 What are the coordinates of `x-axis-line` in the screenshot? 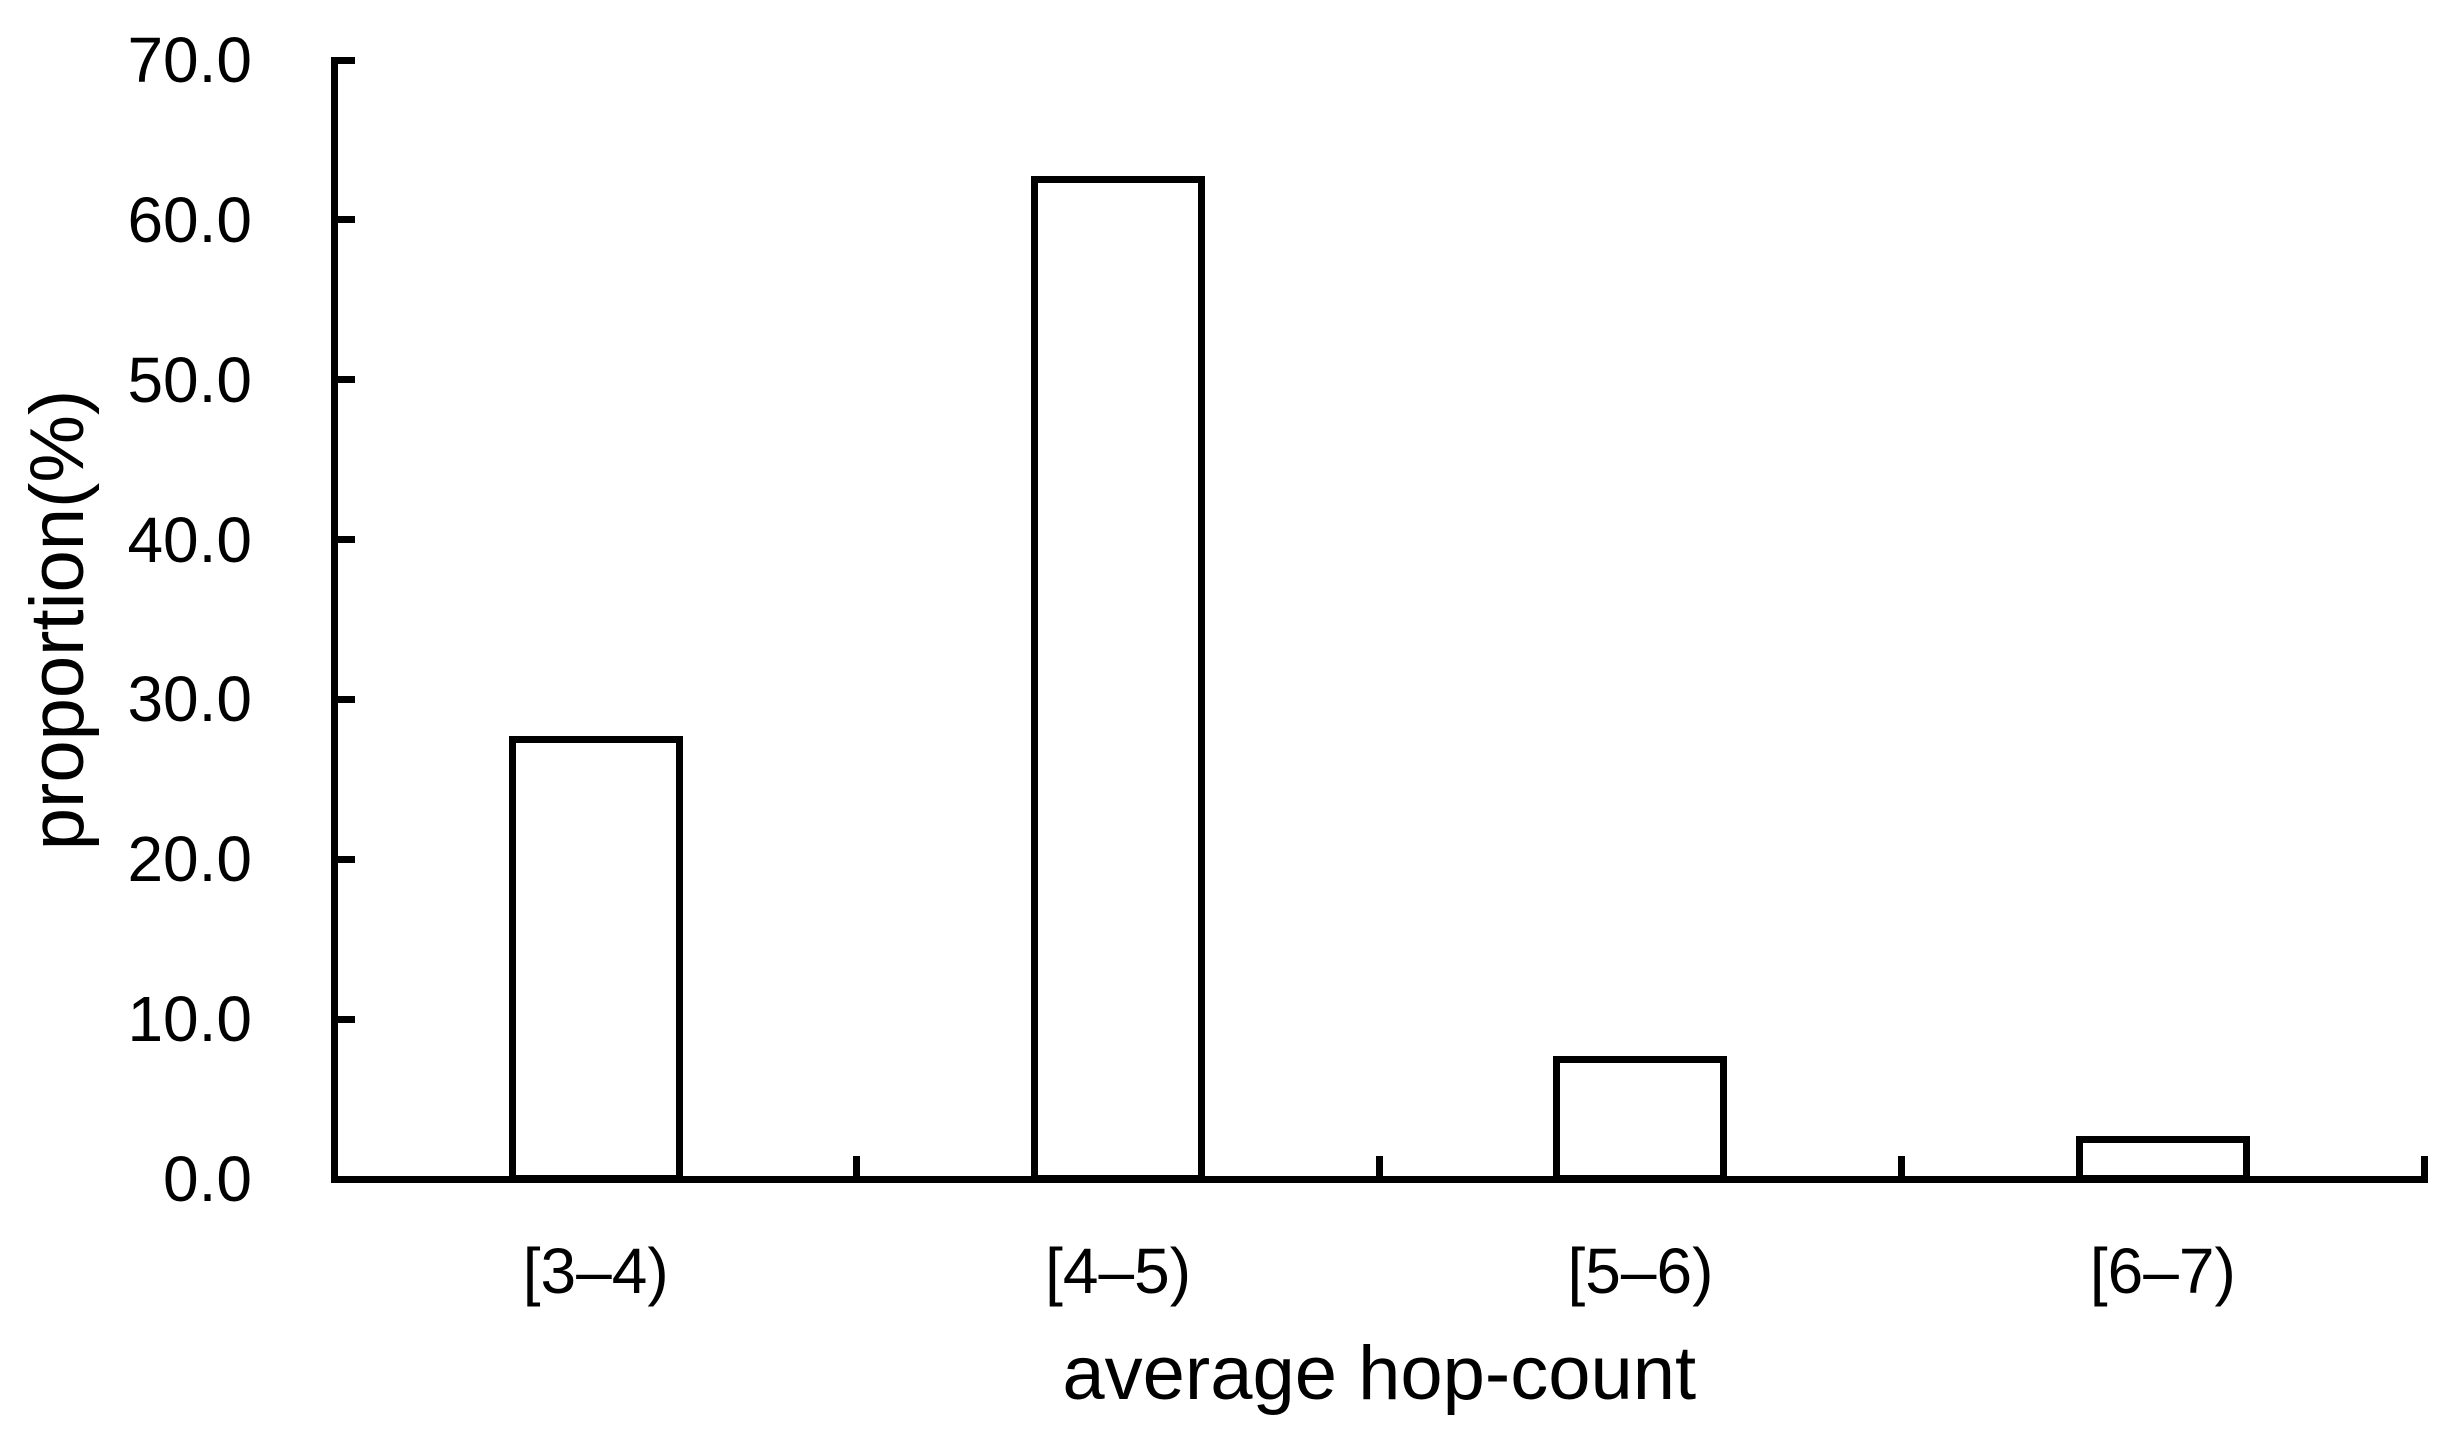 It's located at (1379, 1179).